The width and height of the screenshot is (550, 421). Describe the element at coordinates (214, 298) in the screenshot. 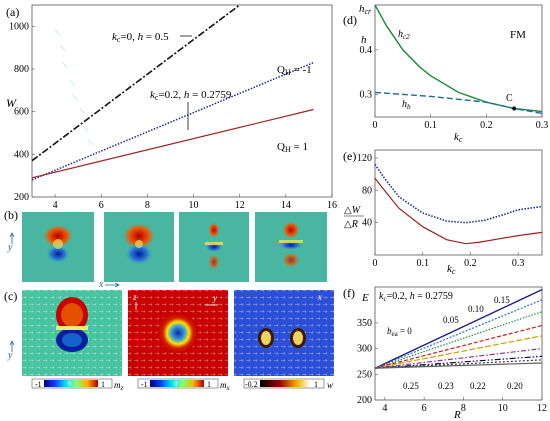

I see `mx-map-y-axis: y` at that location.